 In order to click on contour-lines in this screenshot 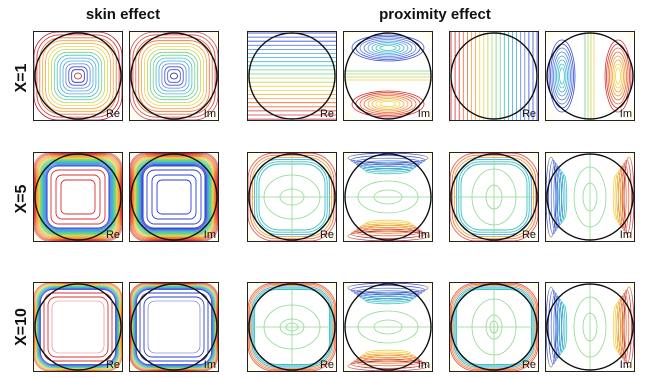, I will do `click(78, 76)`.